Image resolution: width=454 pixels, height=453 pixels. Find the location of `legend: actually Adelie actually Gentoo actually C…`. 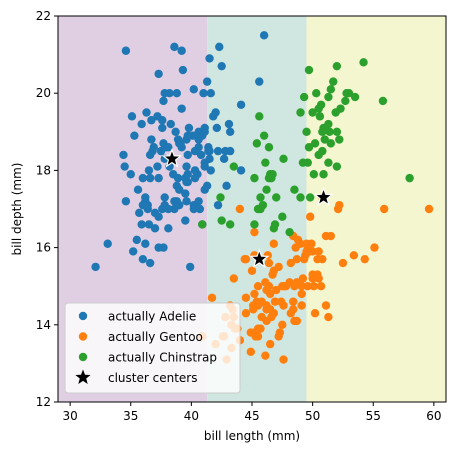

legend: actually Adelie actually Gentoo actually C… is located at coordinates (152, 348).